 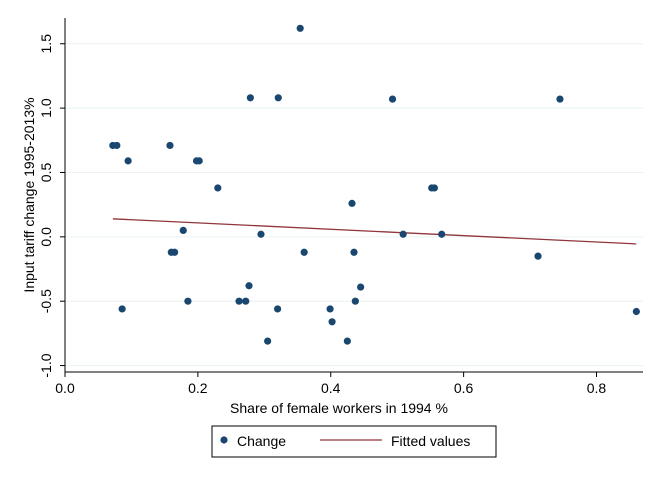 I want to click on legend-marker-change, so click(x=224, y=440).